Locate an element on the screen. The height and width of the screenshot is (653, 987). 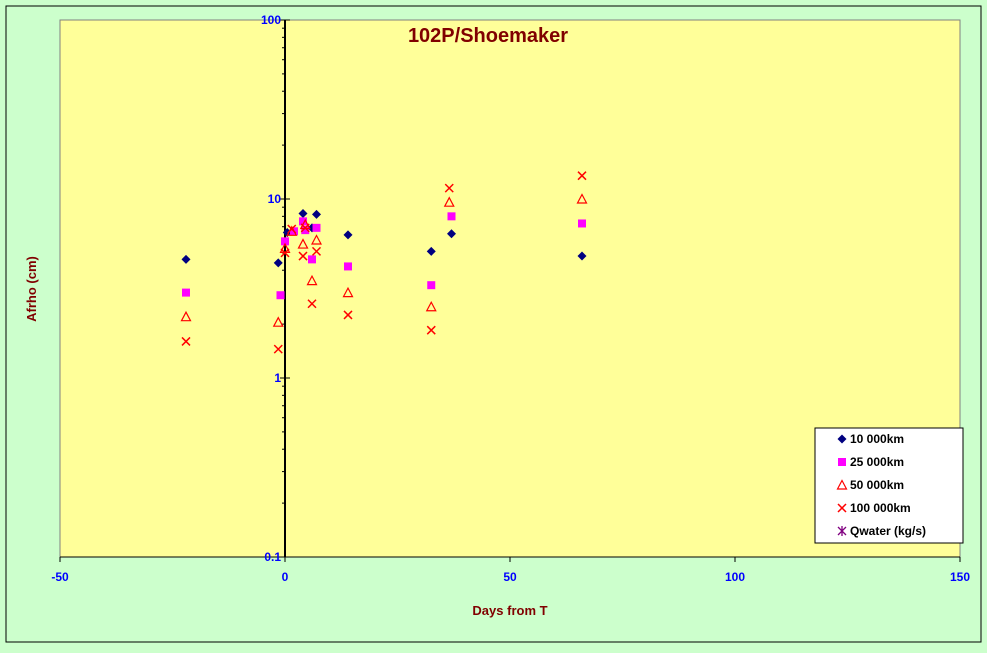
x-axis-title: Days from T is located at coordinates (509, 610).